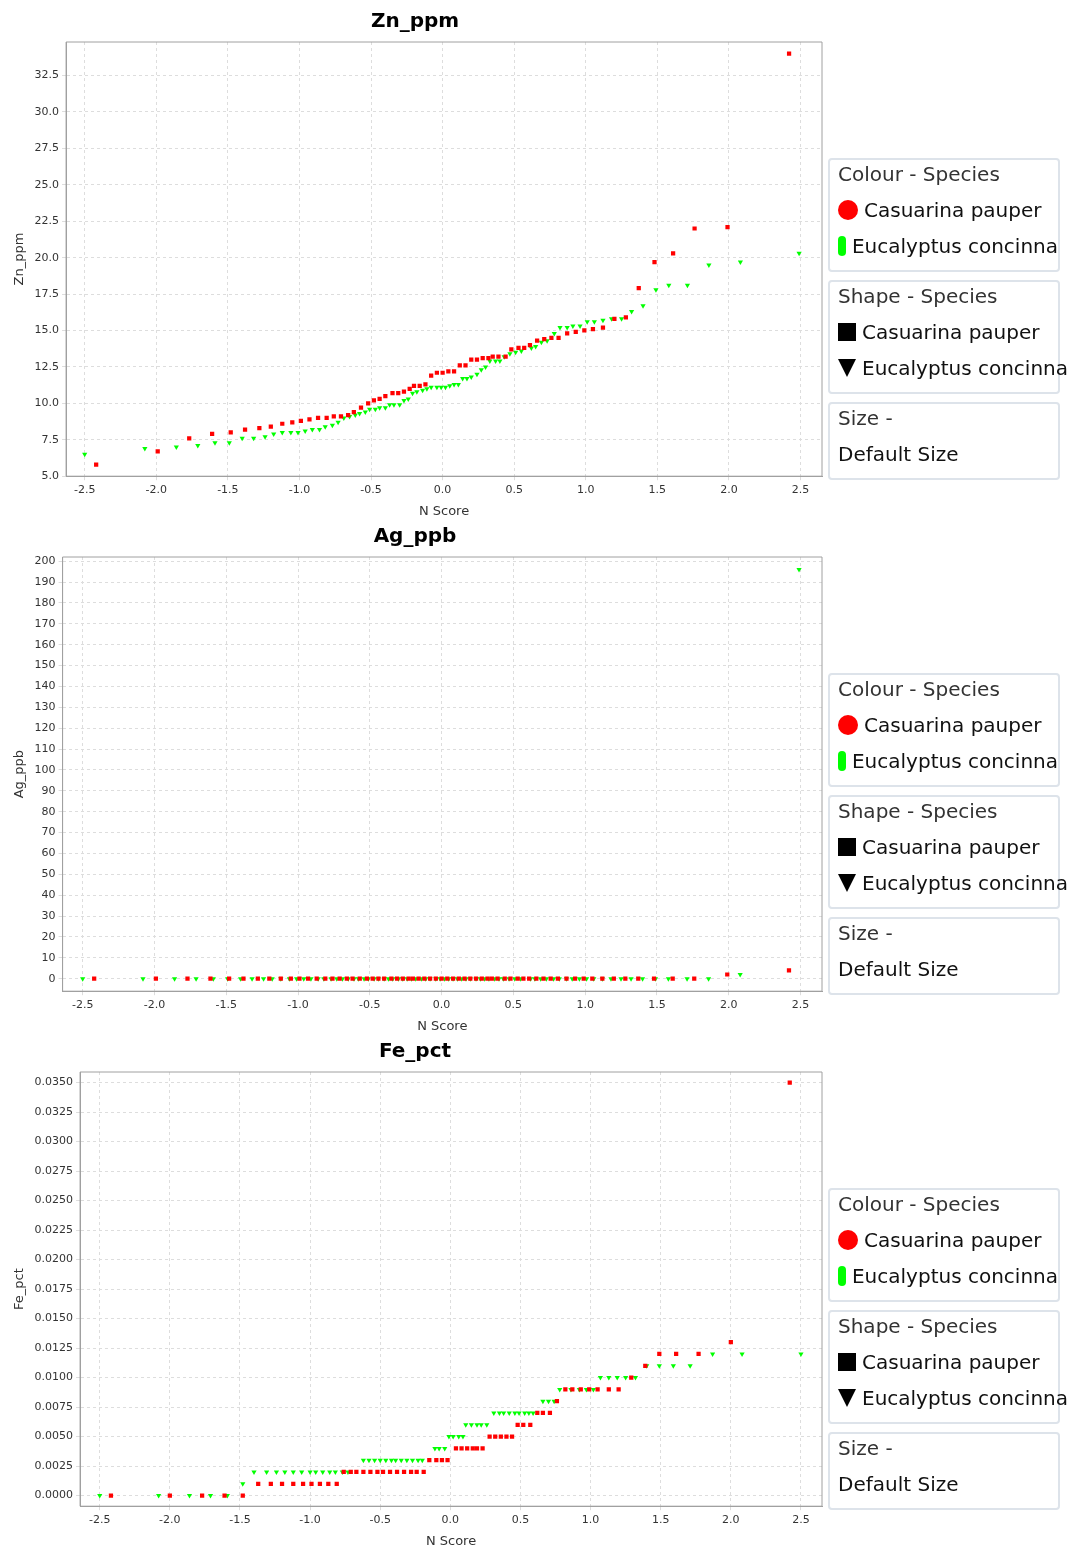 The width and height of the screenshot is (1073, 1546). Describe the element at coordinates (50, 476) in the screenshot. I see `y-tick-label: 5.0` at that location.